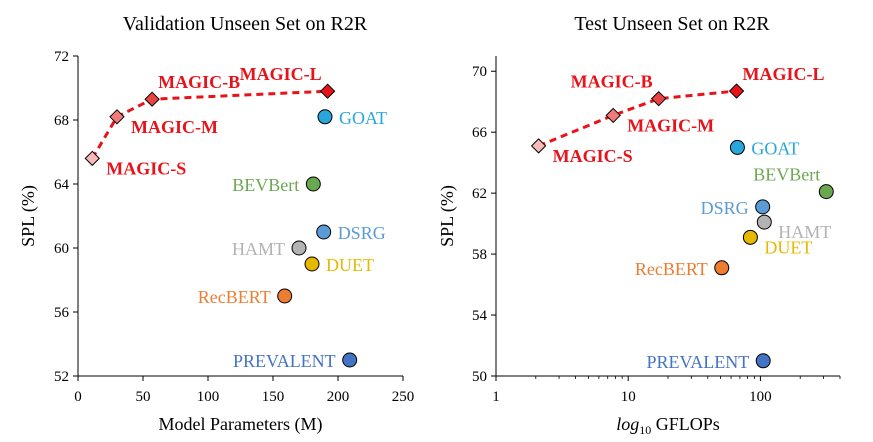  Describe the element at coordinates (479, 194) in the screenshot. I see `y-tick-label: 62` at that location.